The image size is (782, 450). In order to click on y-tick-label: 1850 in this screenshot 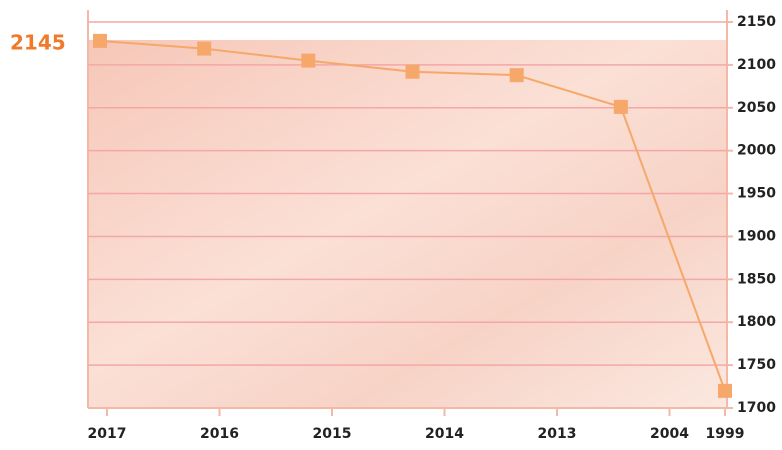, I will do `click(756, 279)`.